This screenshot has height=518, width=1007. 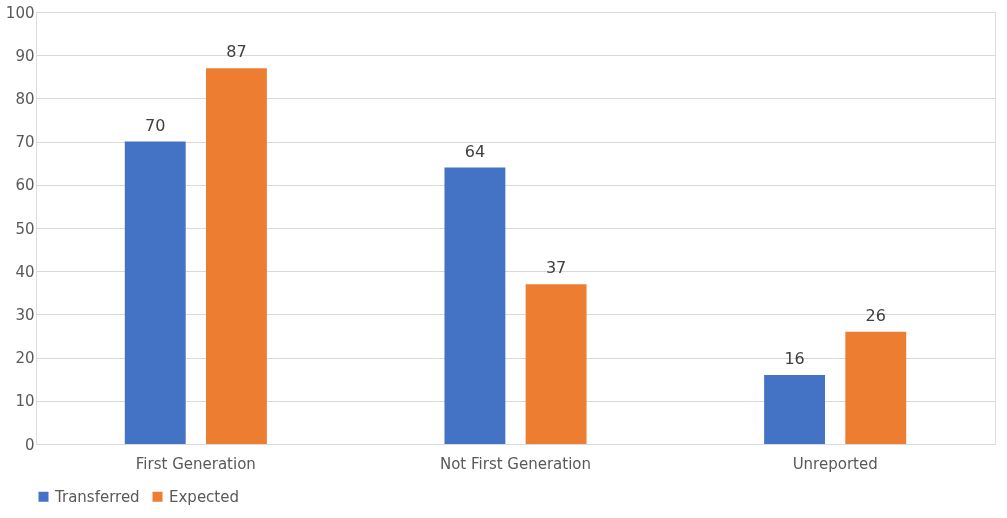 What do you see at coordinates (25, 185) in the screenshot?
I see `y-tick-label: 60` at bounding box center [25, 185].